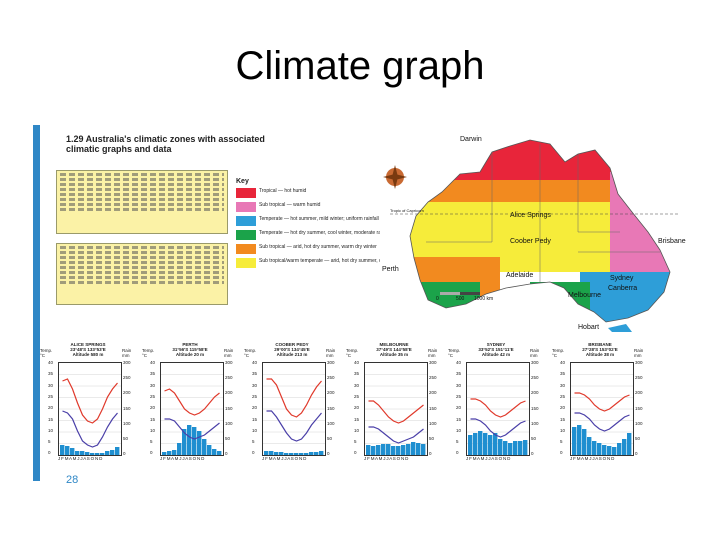  What do you see at coordinates (520, 275) in the screenshot?
I see `adelaide-label: Adelaide` at bounding box center [520, 275].